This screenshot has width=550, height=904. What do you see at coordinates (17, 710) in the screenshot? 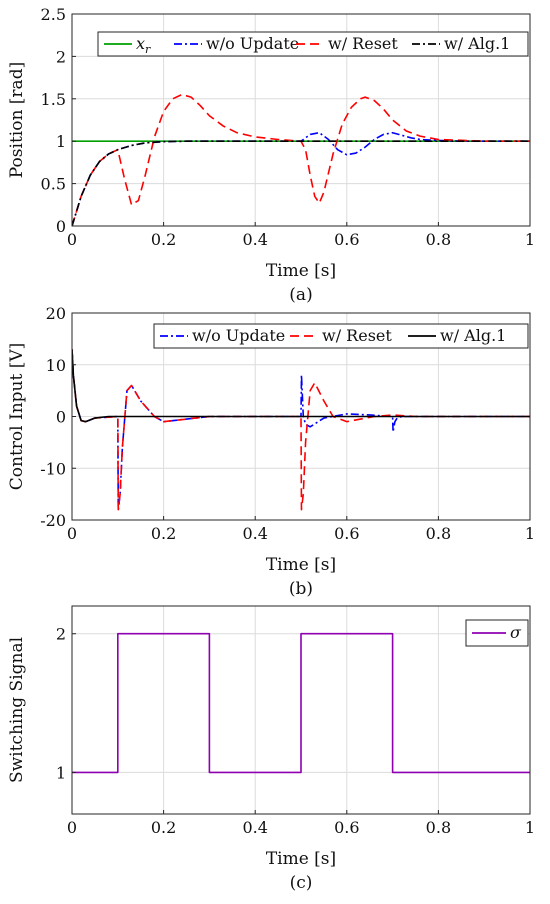
I see `y-axis-label: Switching Signal` at bounding box center [17, 710].